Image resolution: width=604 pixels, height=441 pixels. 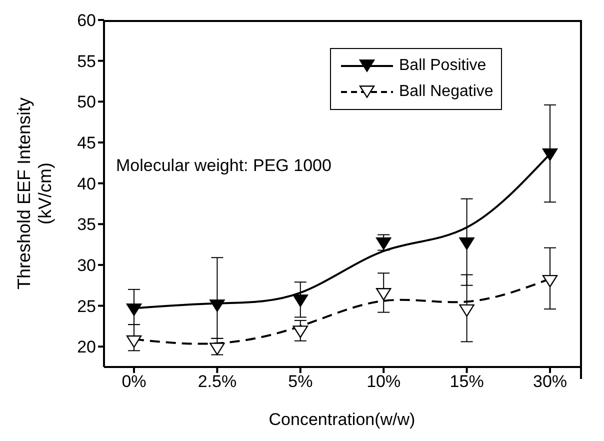 I want to click on x-tick-label: 5%, so click(x=300, y=382).